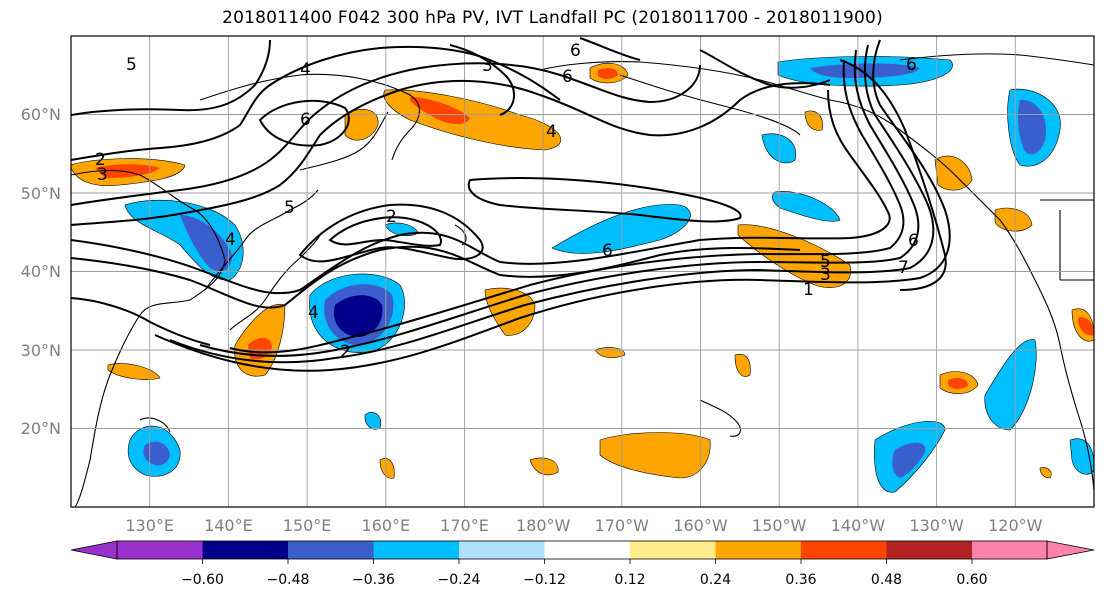 The width and height of the screenshot is (1105, 601). Describe the element at coordinates (544, 580) in the screenshot. I see `colorbar-tick-label: −0.12` at that location.